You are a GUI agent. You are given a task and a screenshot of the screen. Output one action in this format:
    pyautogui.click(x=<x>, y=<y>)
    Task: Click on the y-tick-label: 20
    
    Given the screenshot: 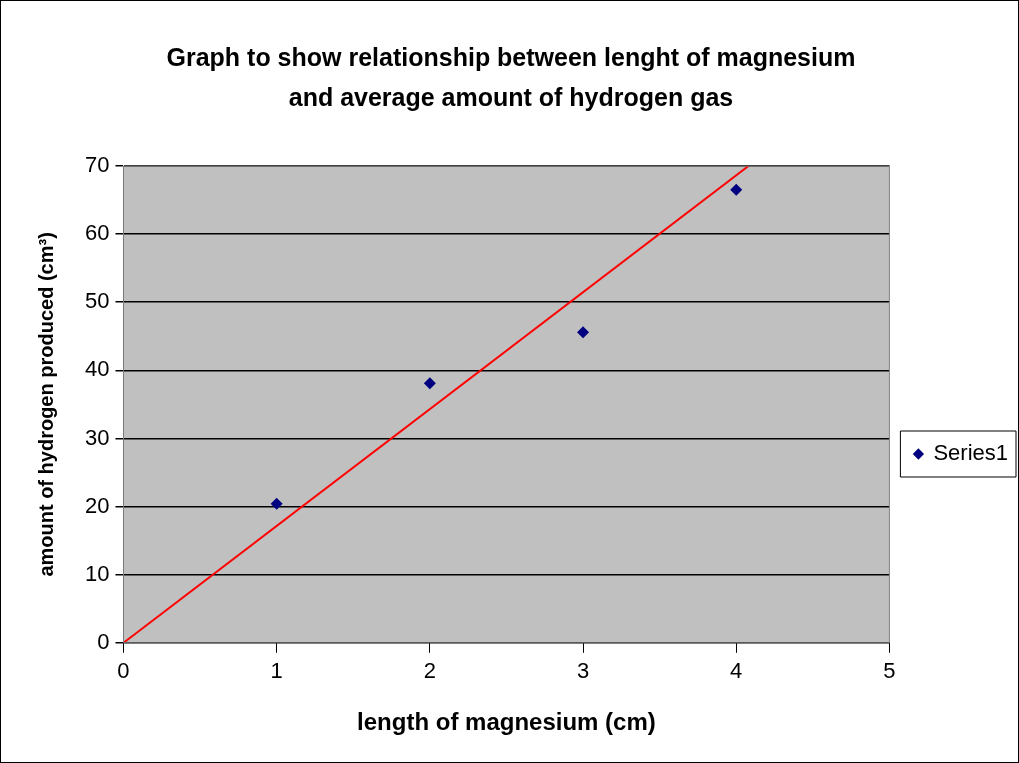 What is the action you would take?
    pyautogui.click(x=97, y=505)
    